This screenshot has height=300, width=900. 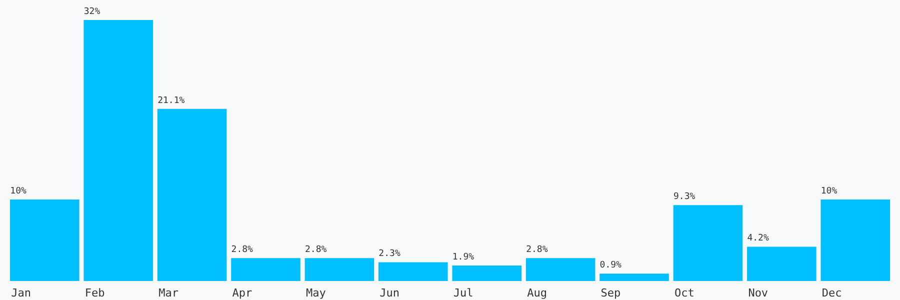 I want to click on data-label: 32%, so click(x=92, y=12).